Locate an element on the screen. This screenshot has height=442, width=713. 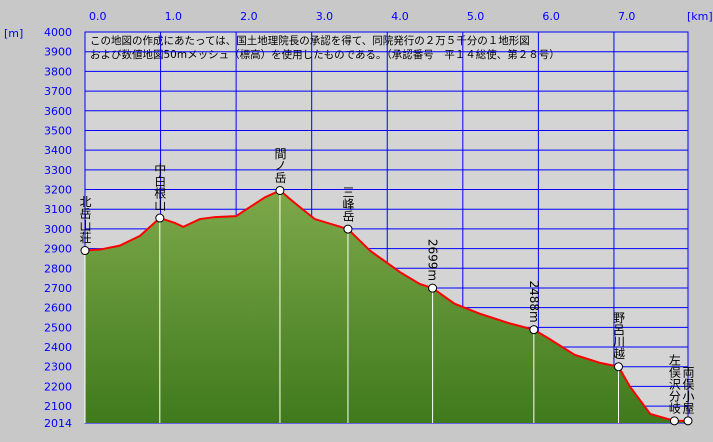
y-tick-label: 3500 is located at coordinates (58, 130).